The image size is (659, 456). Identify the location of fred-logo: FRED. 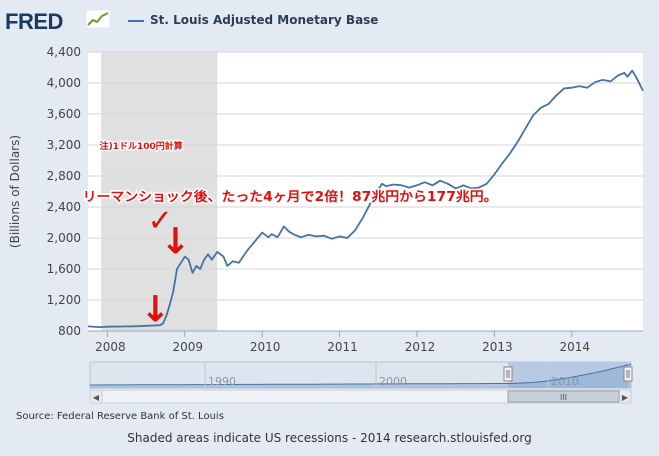
(34, 21).